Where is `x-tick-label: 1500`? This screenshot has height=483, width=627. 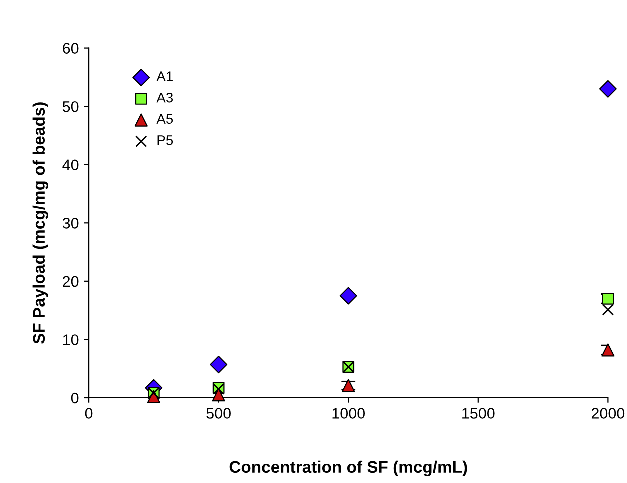
x-tick-label: 1500 is located at coordinates (478, 413).